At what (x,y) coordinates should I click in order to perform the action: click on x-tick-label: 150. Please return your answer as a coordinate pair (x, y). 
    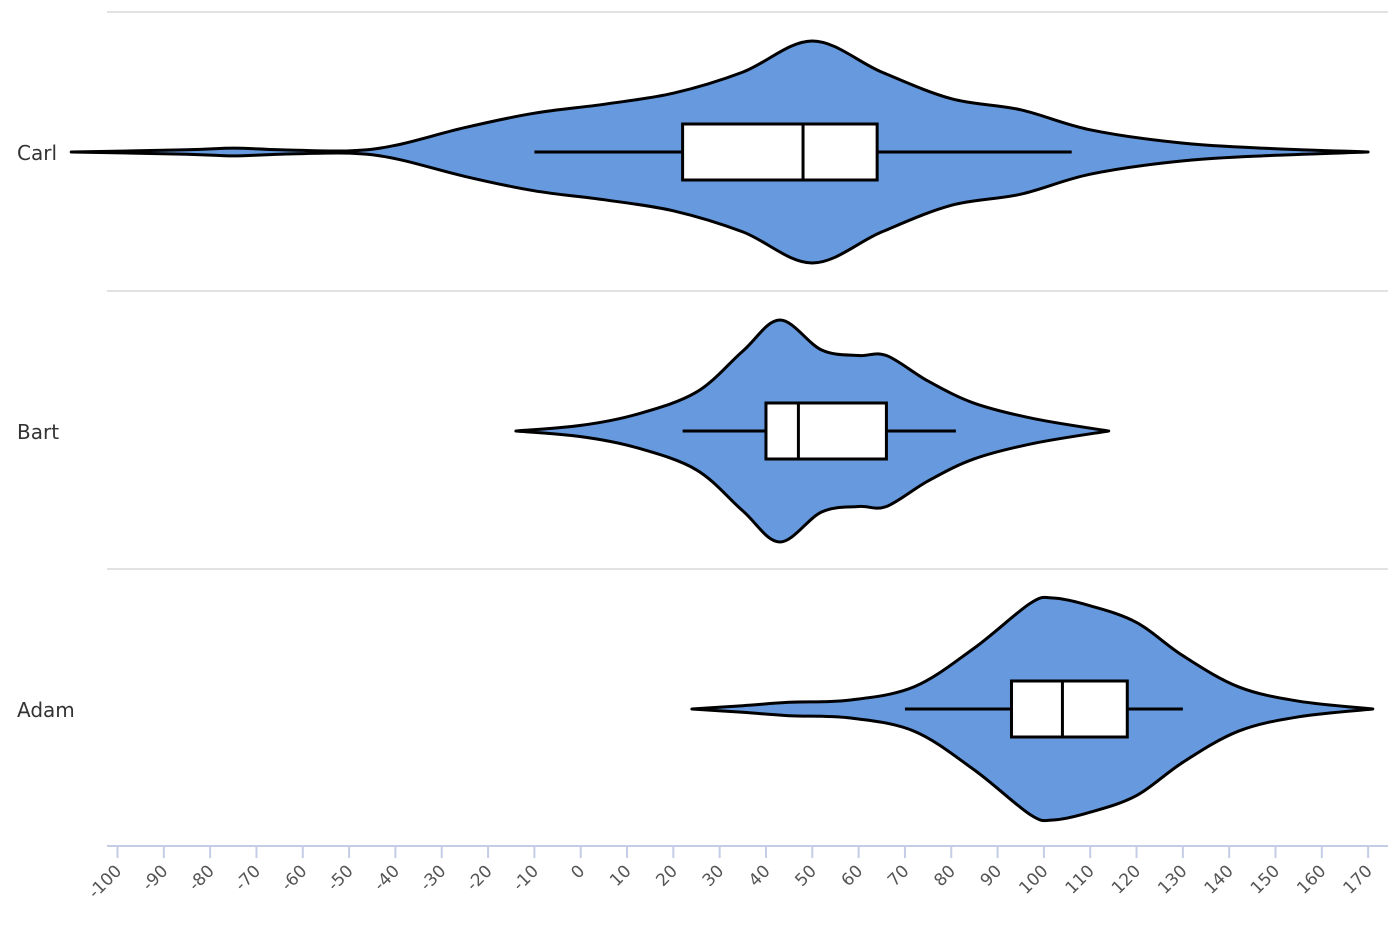
    Looking at the image, I should click on (1265, 879).